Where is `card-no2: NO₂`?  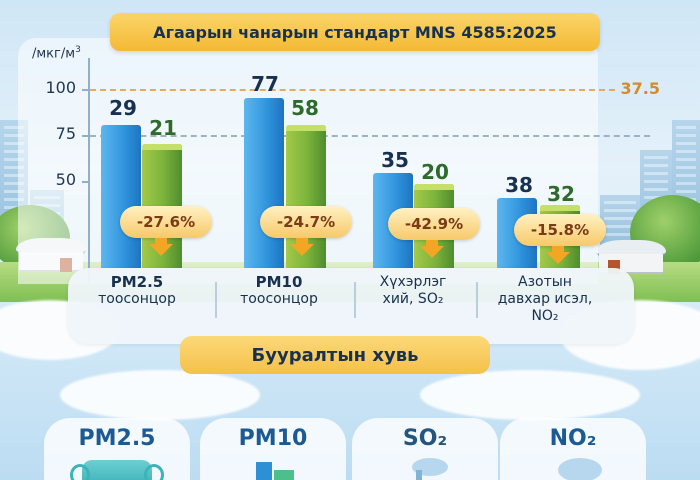 card-no2: NO₂ is located at coordinates (573, 449).